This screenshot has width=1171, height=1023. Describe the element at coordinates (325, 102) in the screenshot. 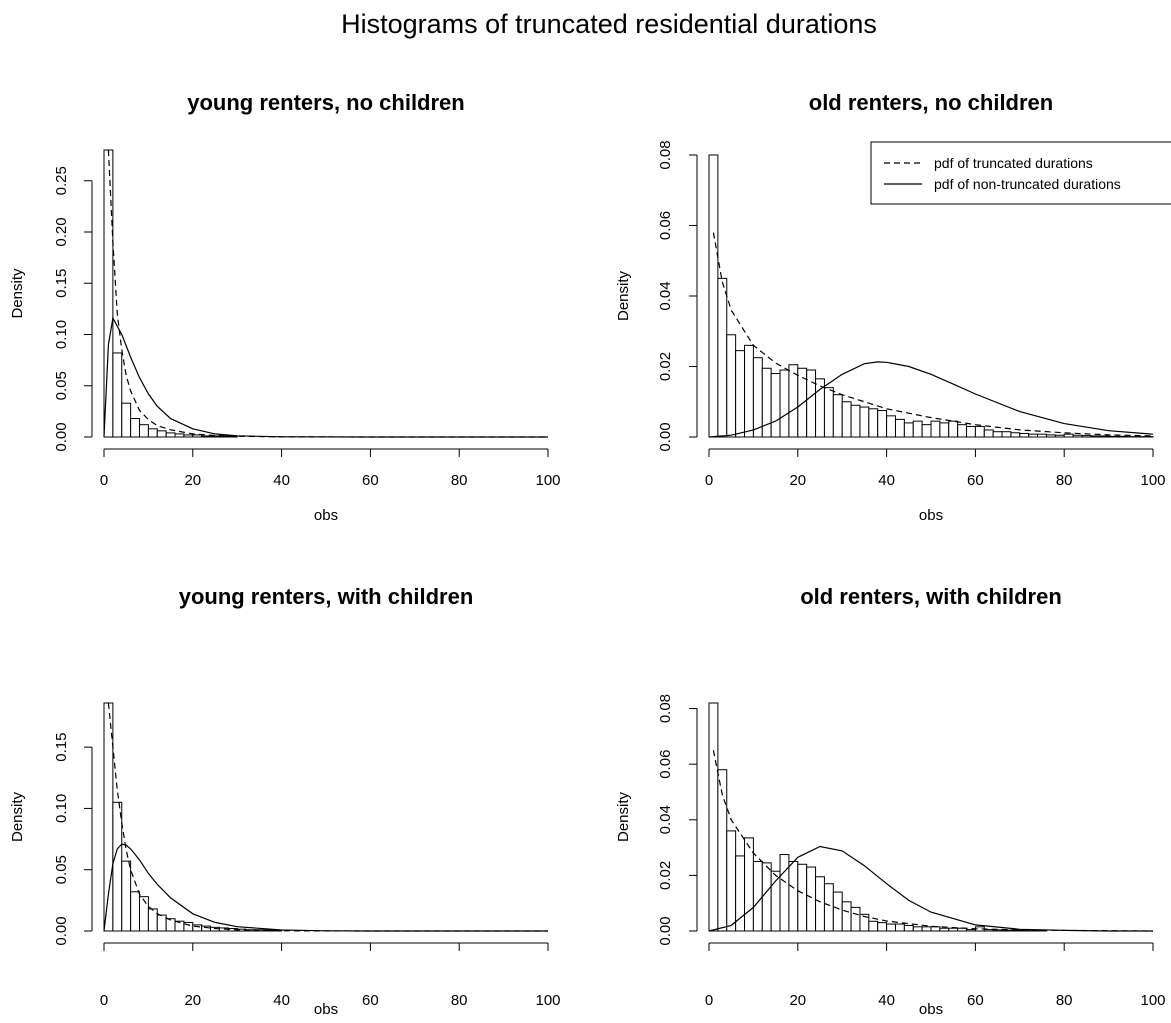

I see `panel-title: young renters, no children` at that location.